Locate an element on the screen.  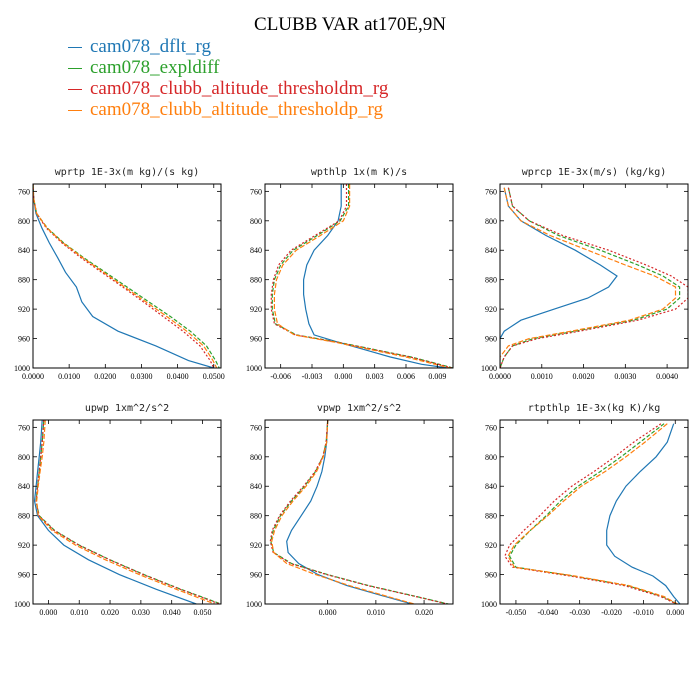
x-tick-label: -0.030 is located at coordinates (579, 612).